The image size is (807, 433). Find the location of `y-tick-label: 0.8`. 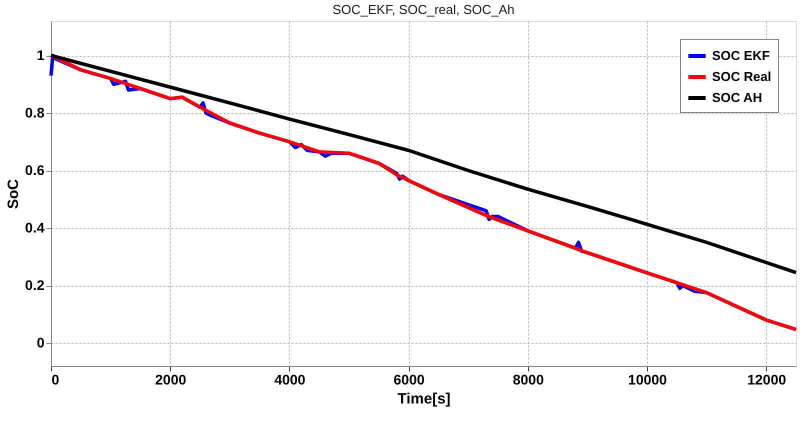

y-tick-label: 0.8 is located at coordinates (35, 112).